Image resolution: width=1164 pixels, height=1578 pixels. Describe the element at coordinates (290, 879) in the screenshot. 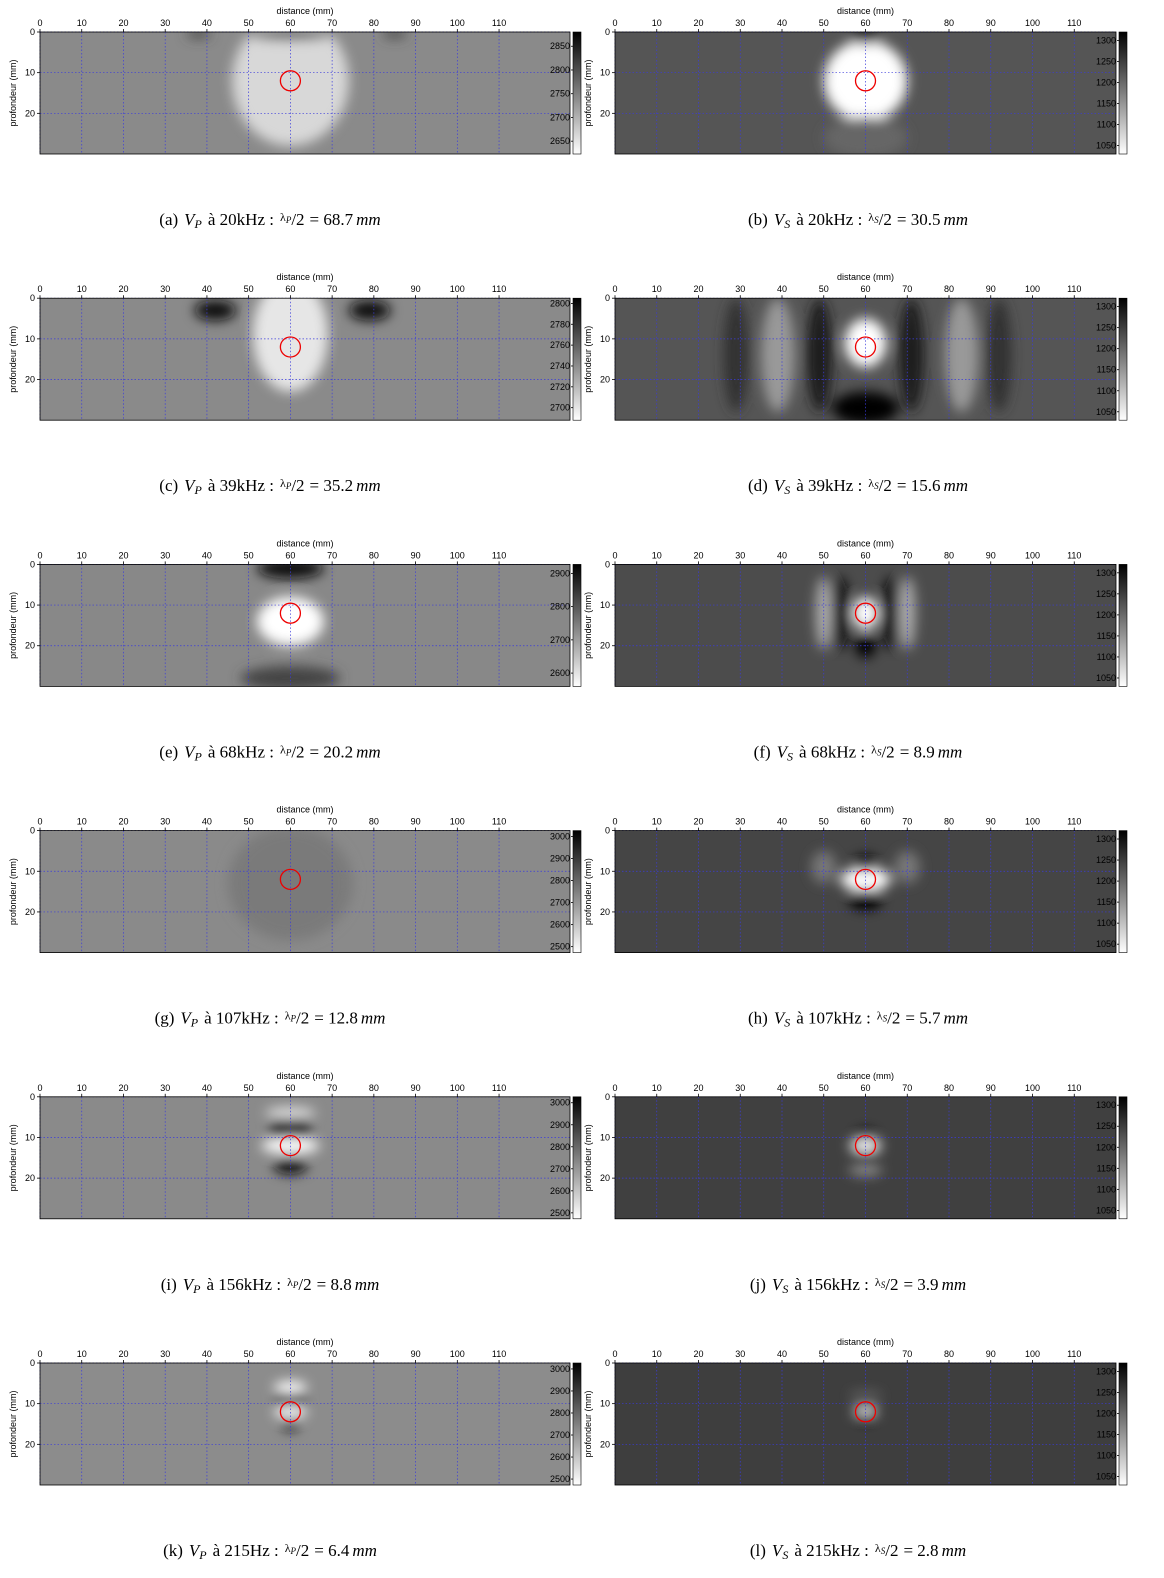

I see `inclusion-marker` at that location.